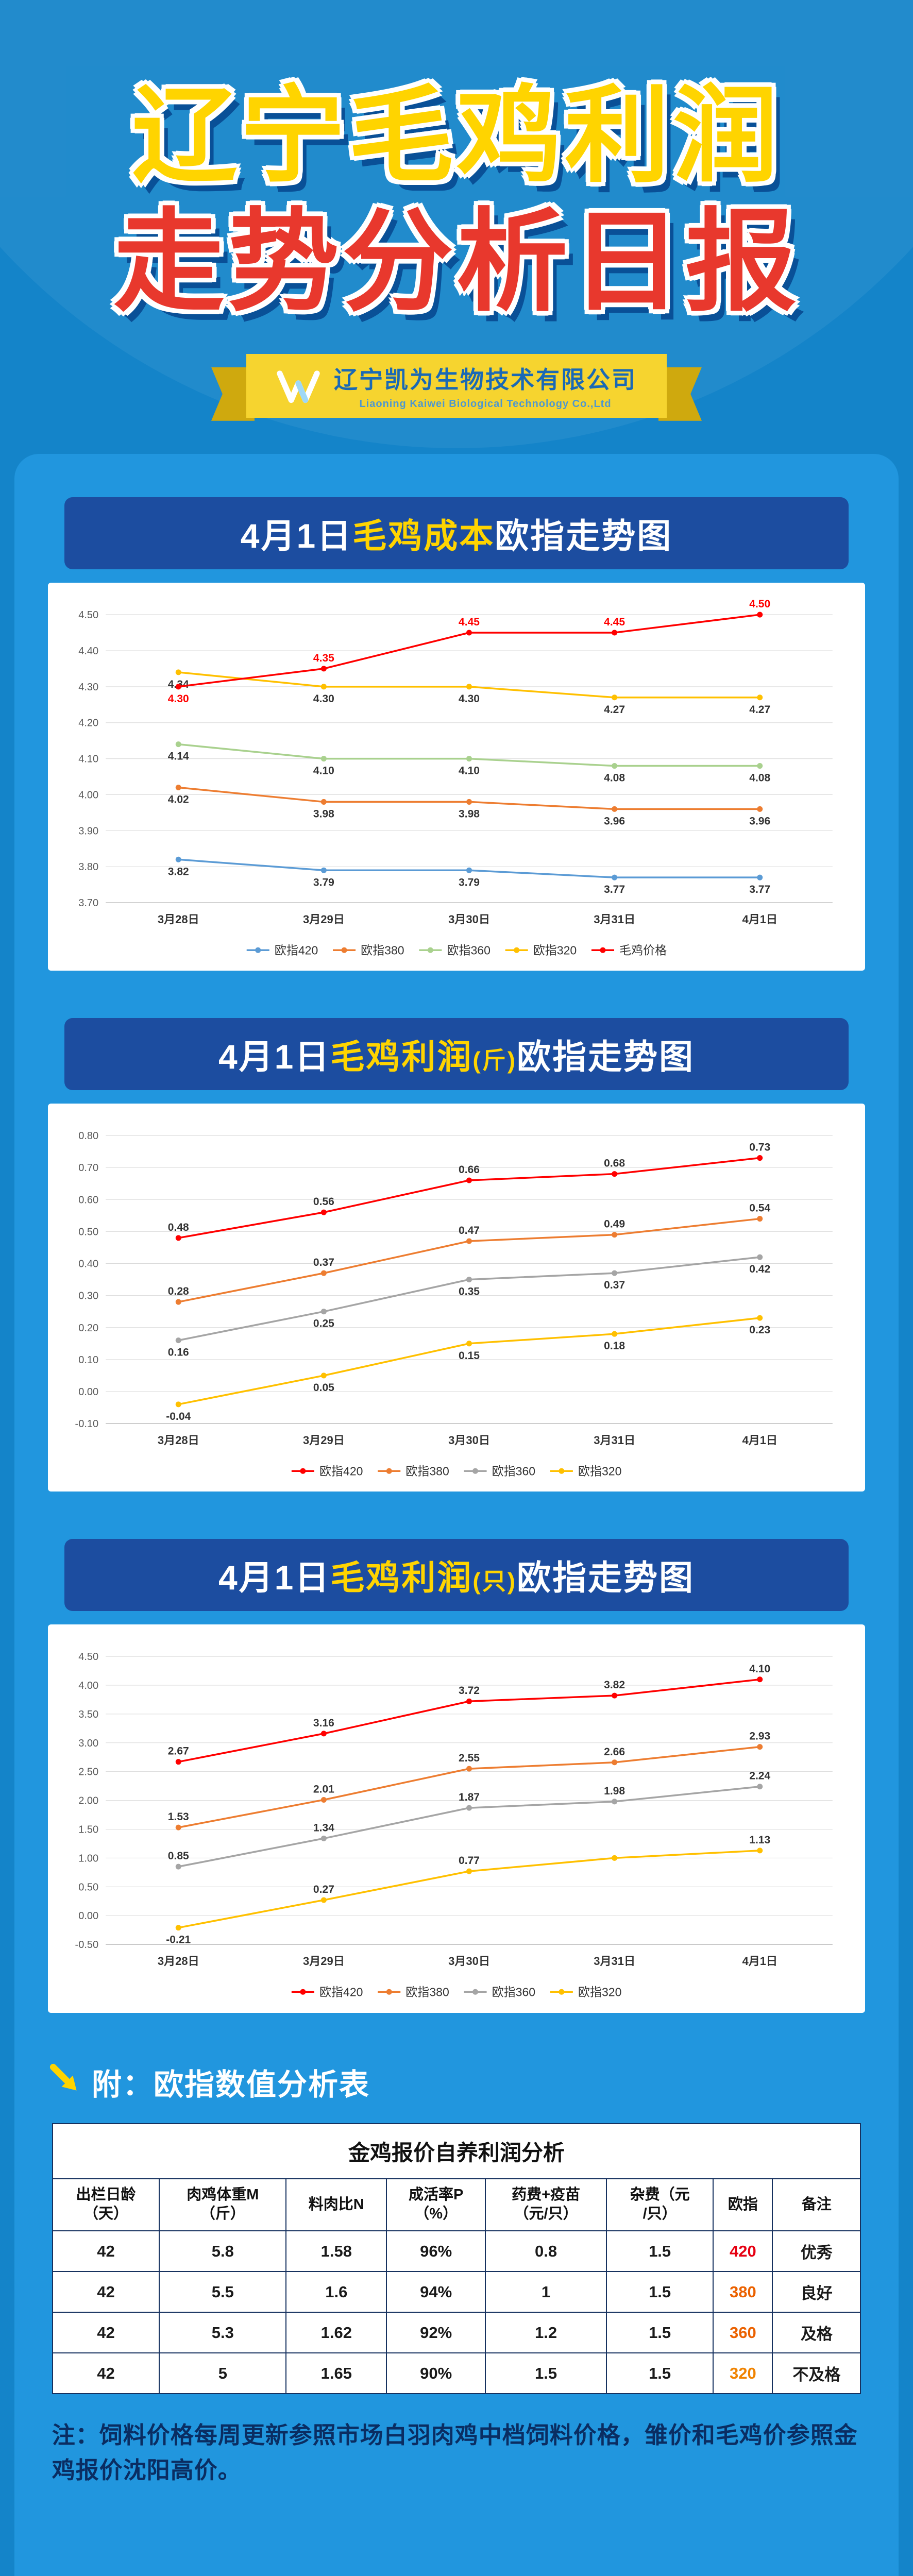 Image resolution: width=913 pixels, height=2576 pixels. I want to click on table-row: 42 5.3 1.62 92% 1.2 1.5 360 及格, so click(457, 2333).